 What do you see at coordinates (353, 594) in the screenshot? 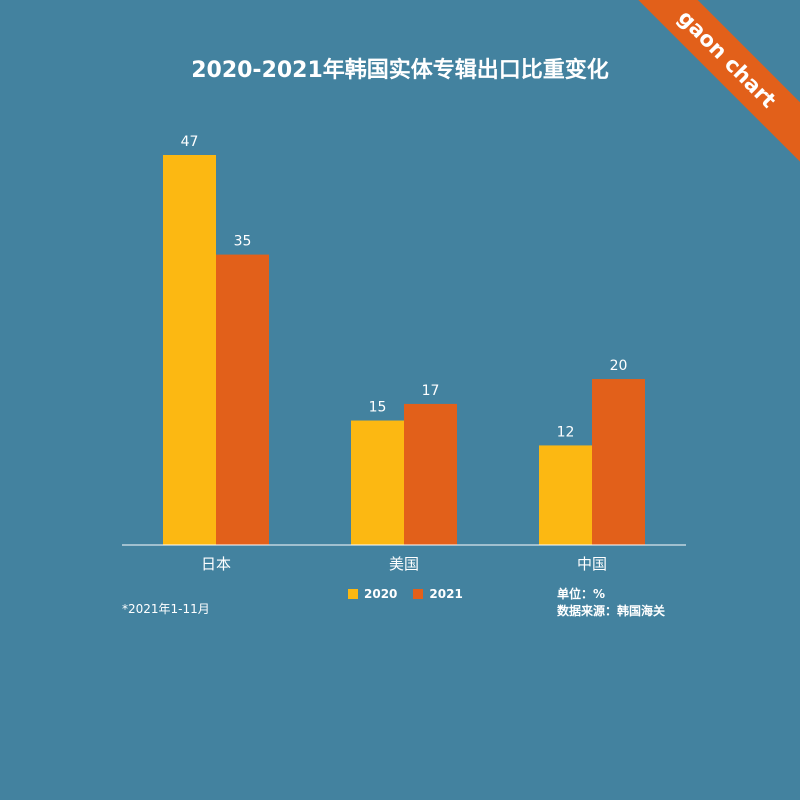
I see `legend-swatch-2020` at bounding box center [353, 594].